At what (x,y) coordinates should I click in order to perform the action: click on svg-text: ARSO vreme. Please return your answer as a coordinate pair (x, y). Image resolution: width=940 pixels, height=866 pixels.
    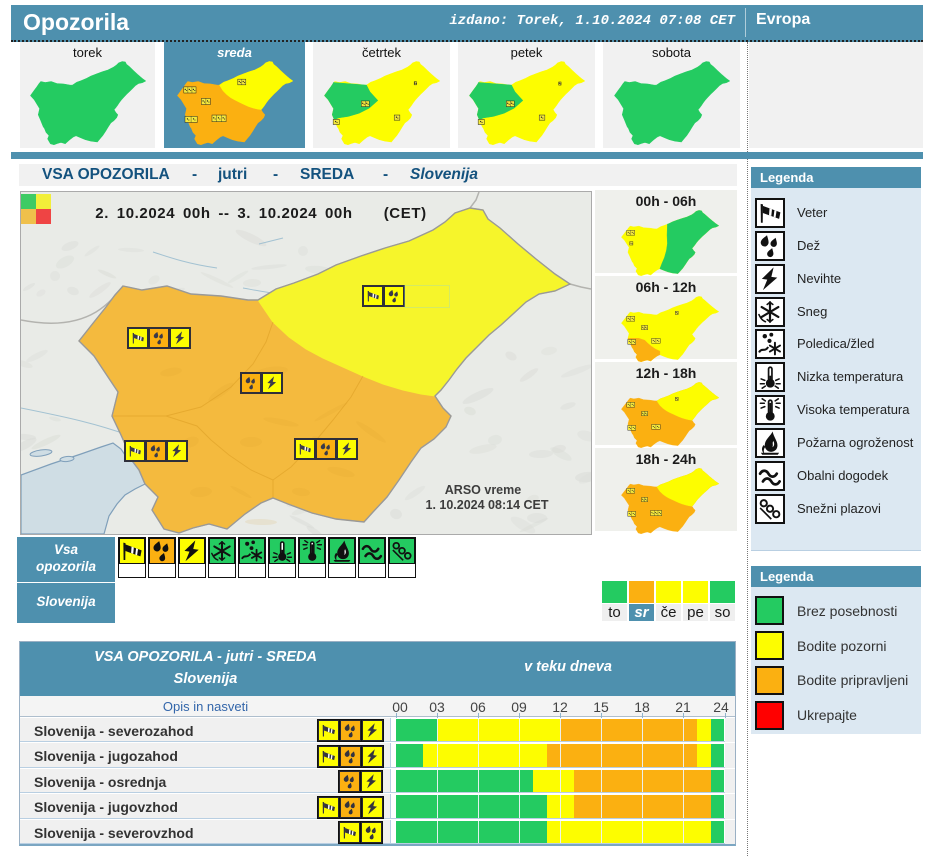
    Looking at the image, I should click on (483, 490).